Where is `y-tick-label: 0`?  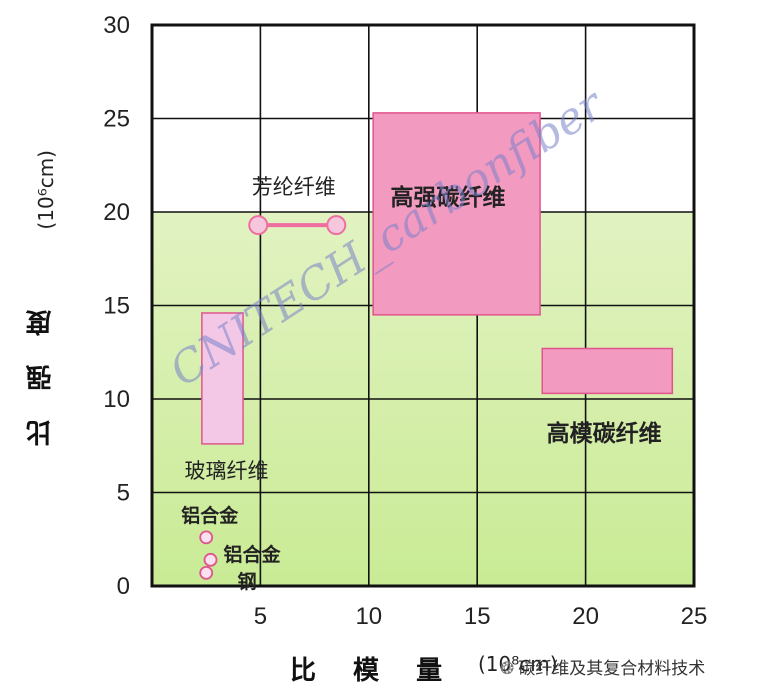 y-tick-label: 0 is located at coordinates (123, 586).